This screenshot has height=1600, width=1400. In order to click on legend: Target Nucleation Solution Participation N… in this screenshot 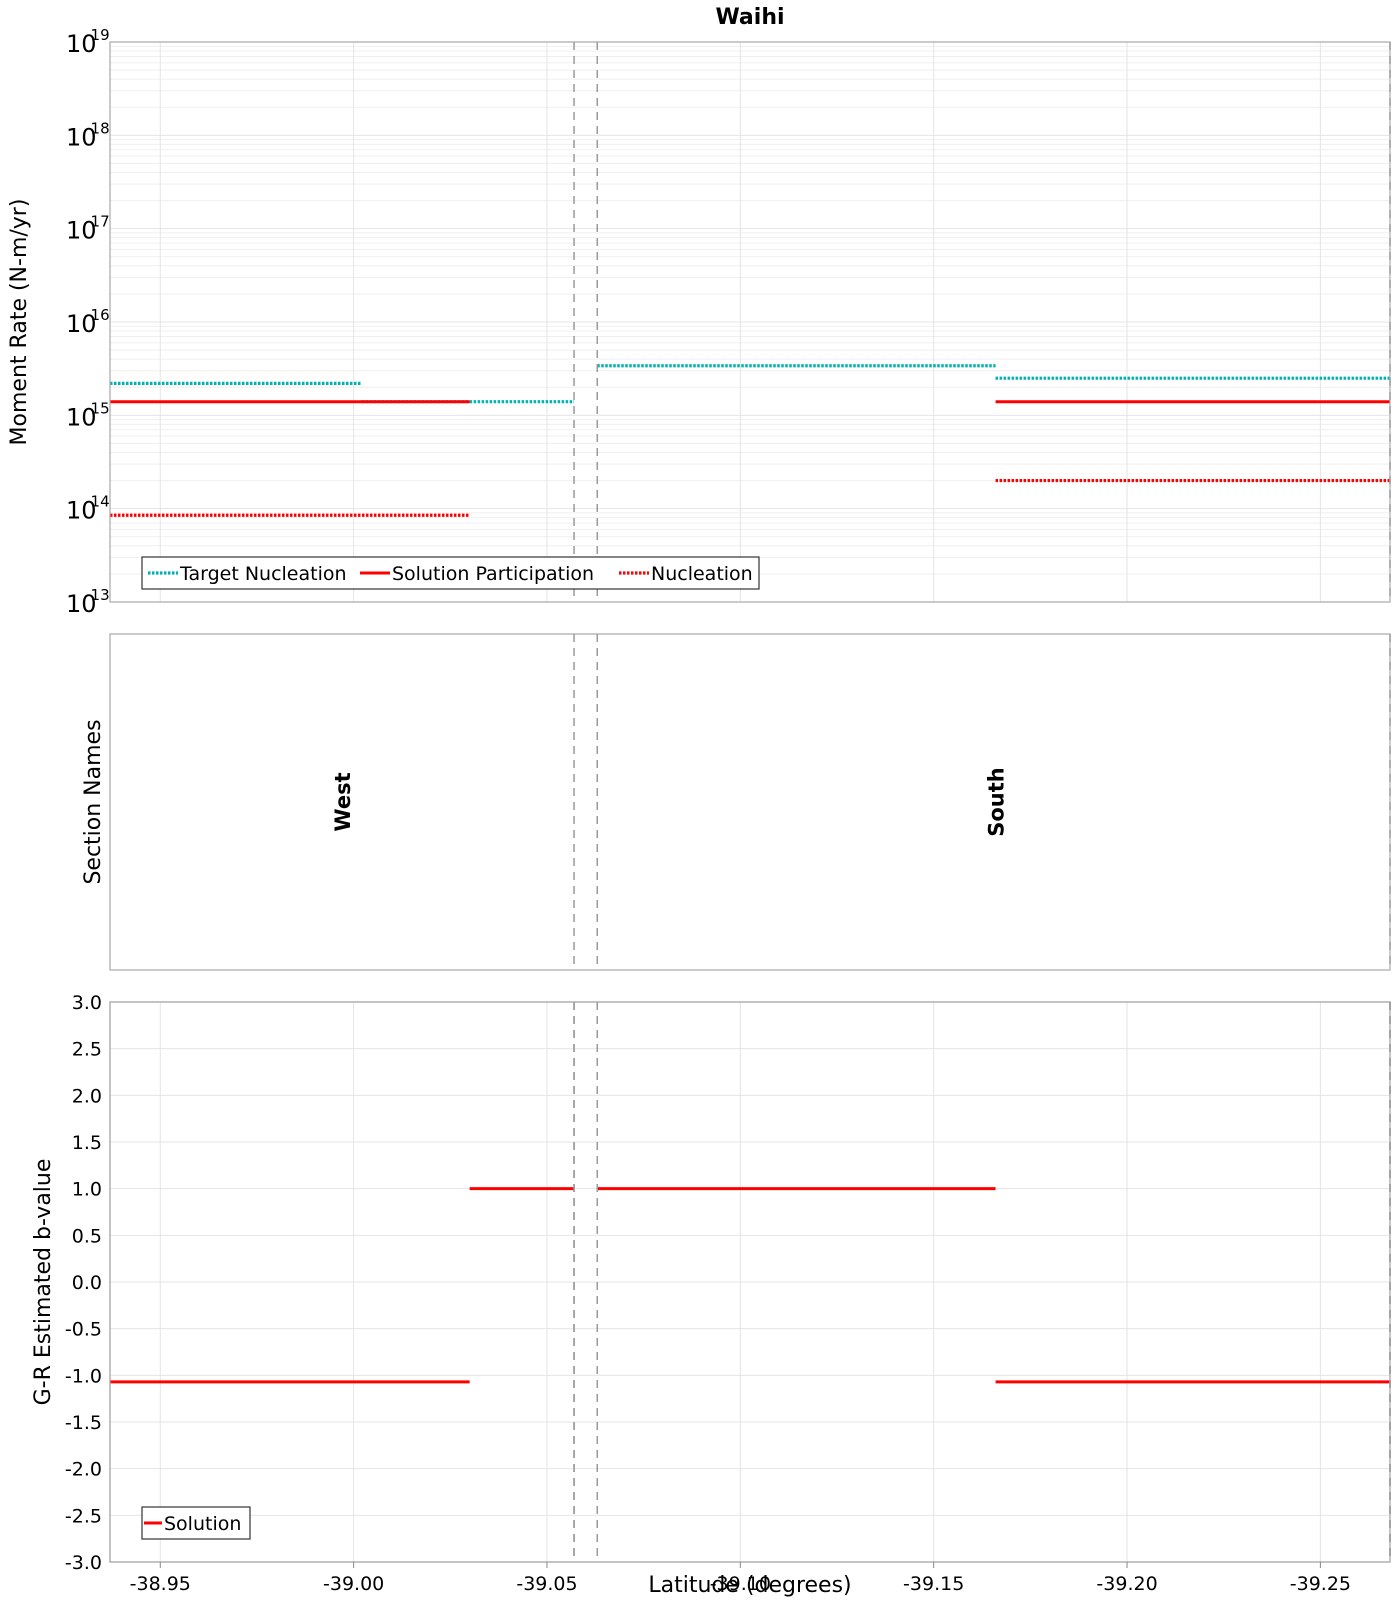, I will do `click(450, 573)`.